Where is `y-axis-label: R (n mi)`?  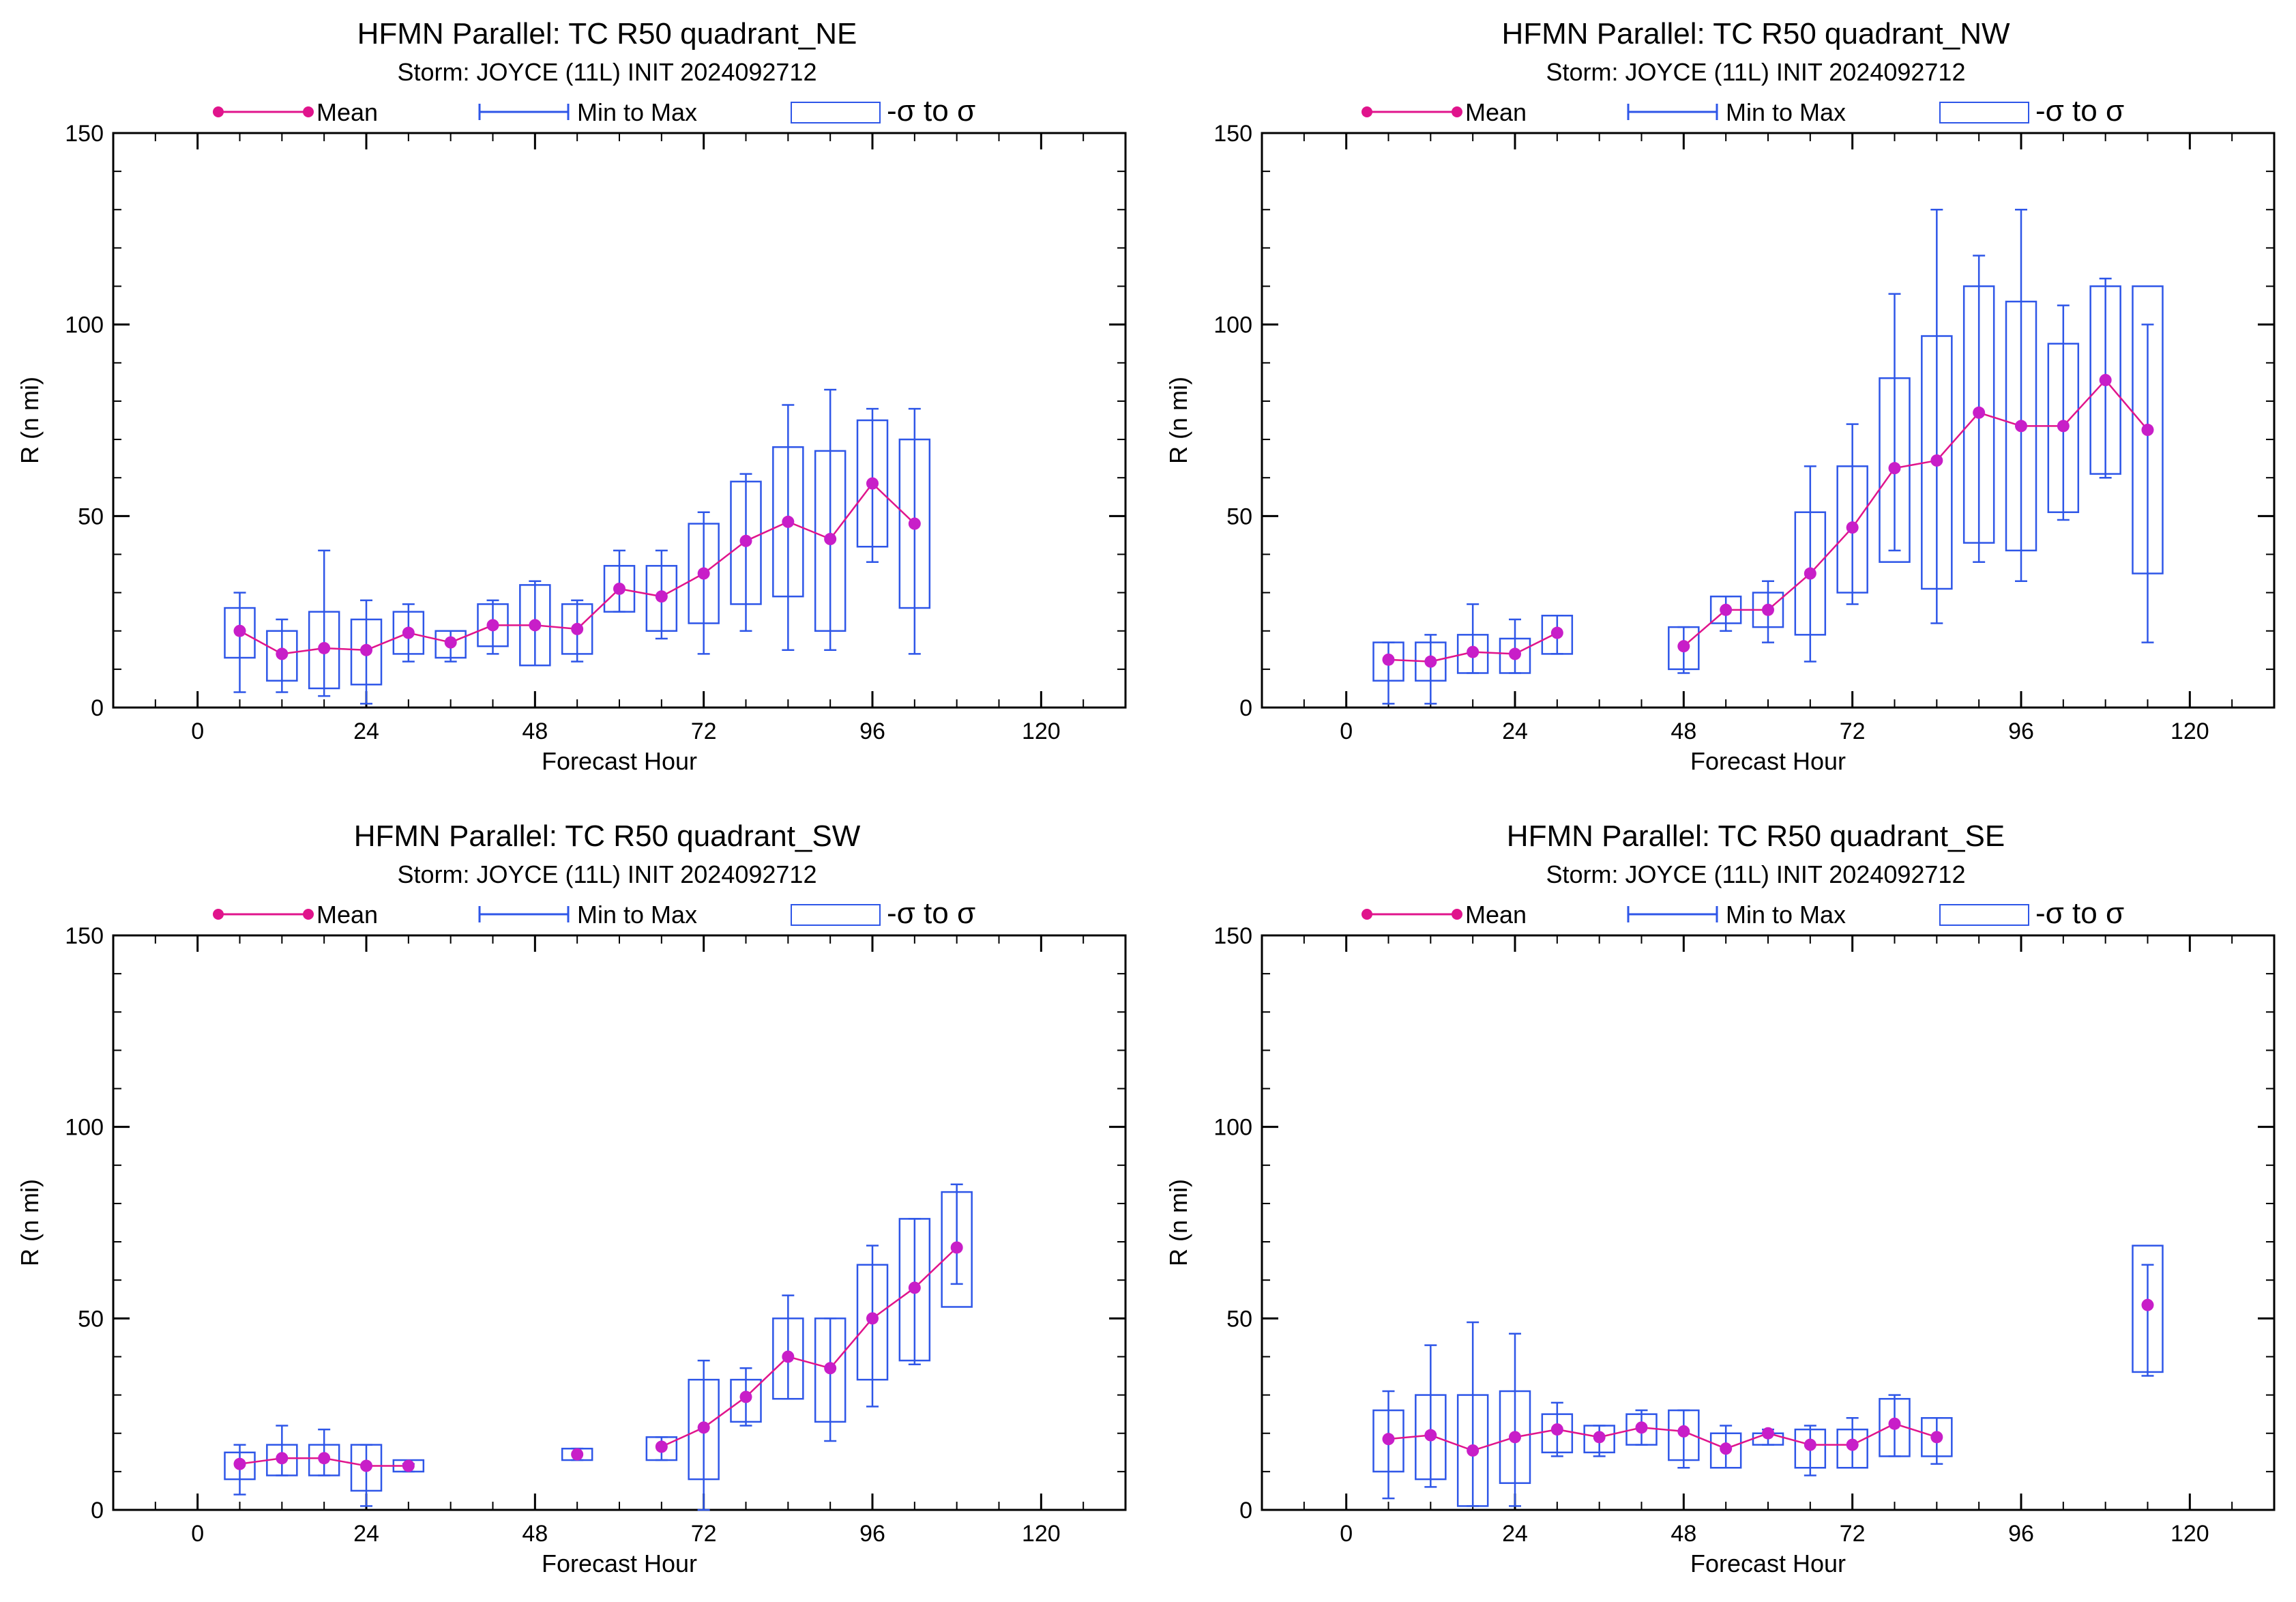 y-axis-label: R (n mi) is located at coordinates (30, 420).